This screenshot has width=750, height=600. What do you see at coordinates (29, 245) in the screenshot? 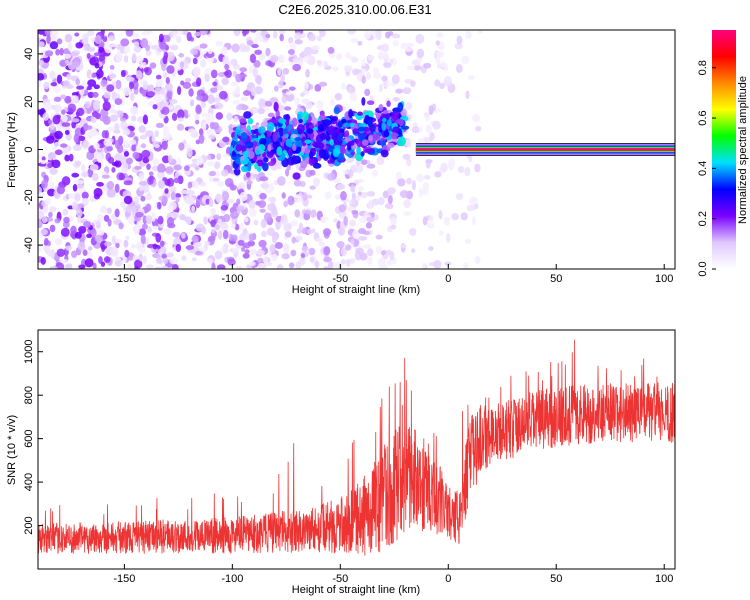
I see `y-tick-label: -40` at bounding box center [29, 245].